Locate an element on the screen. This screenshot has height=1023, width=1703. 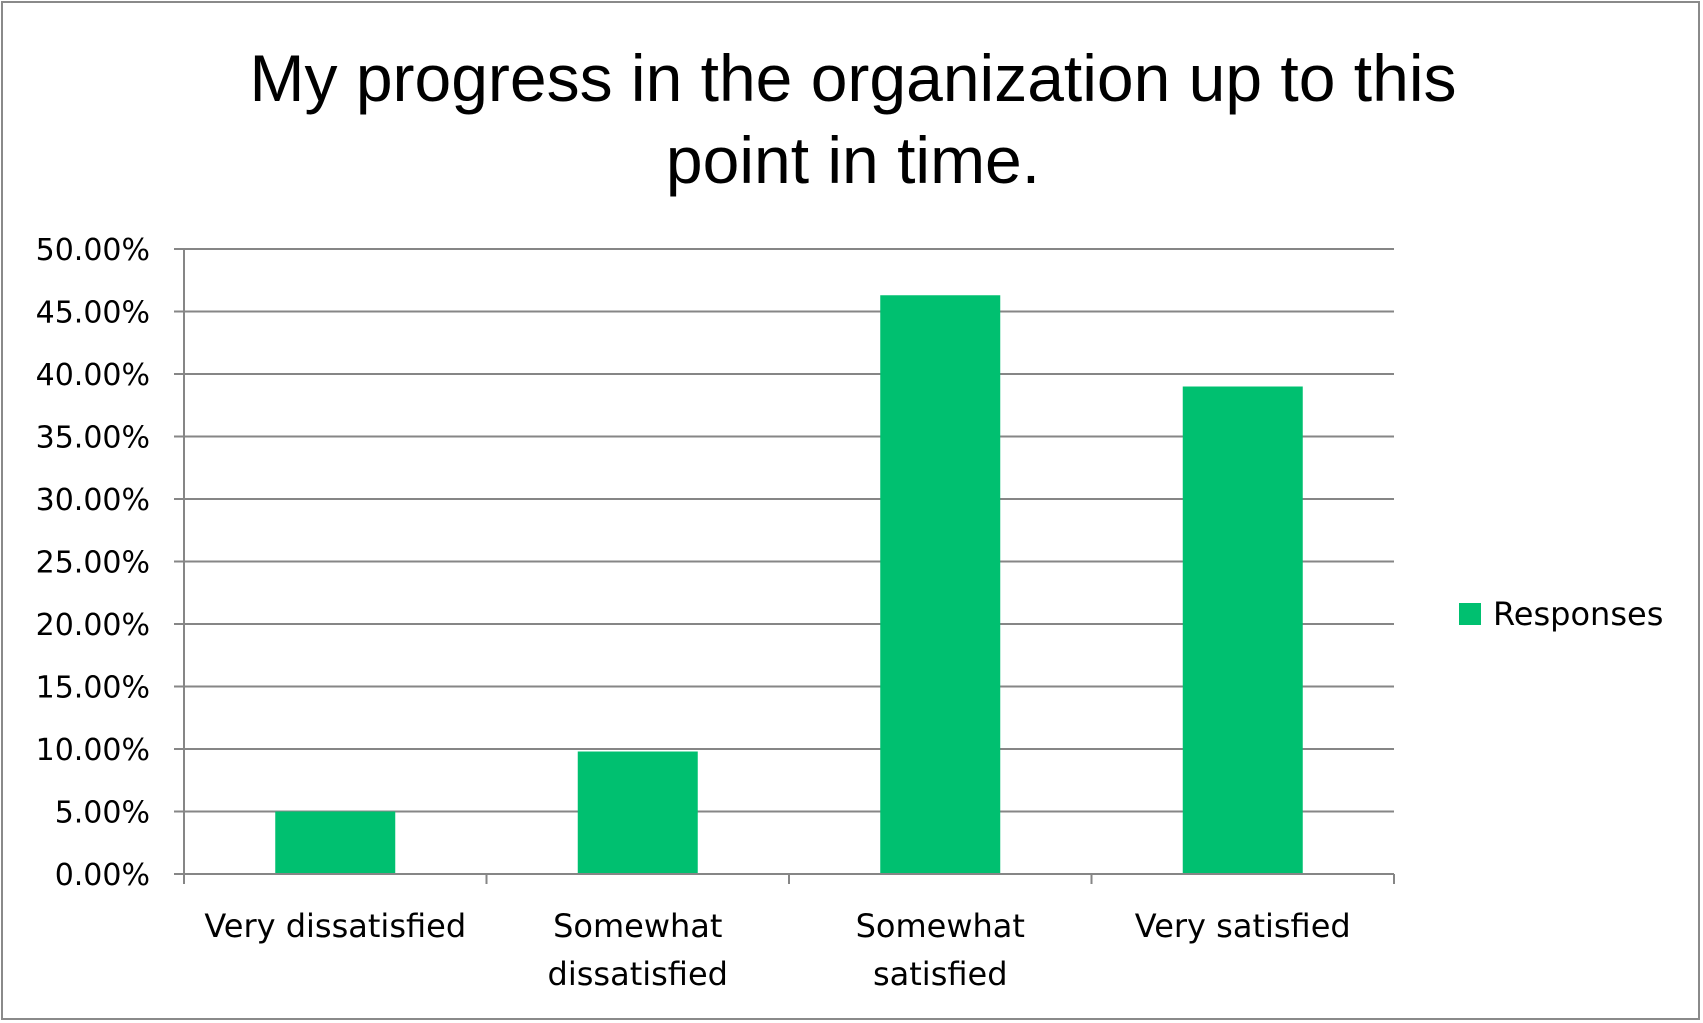
x-category-label: Very dissatisfied is located at coordinates (335, 926).